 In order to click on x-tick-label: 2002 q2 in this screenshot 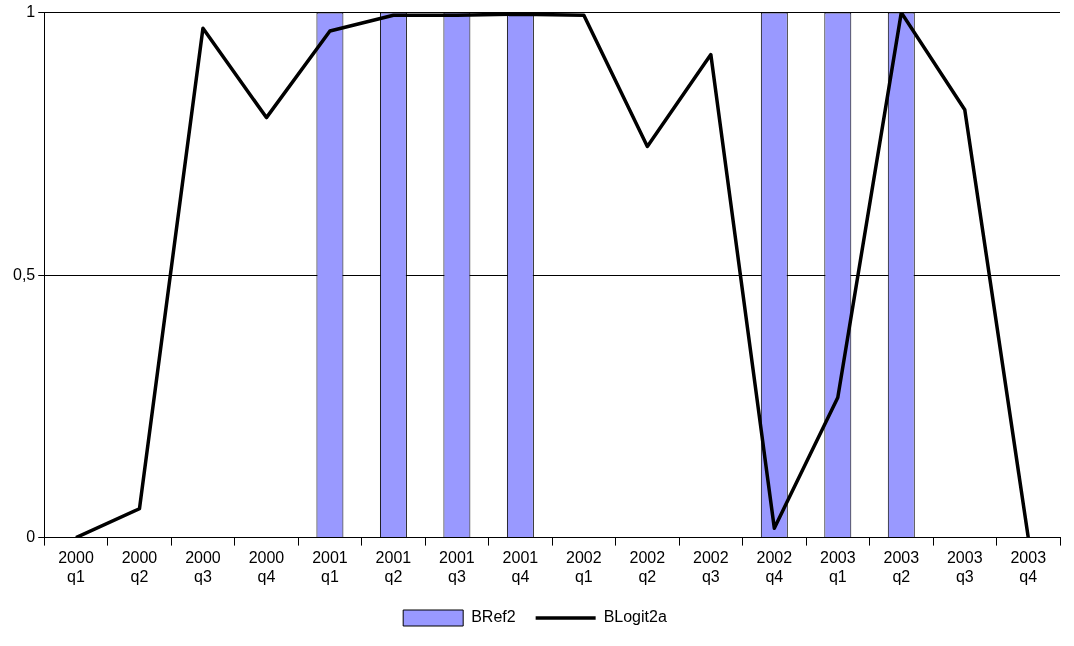, I will do `click(647, 566)`.